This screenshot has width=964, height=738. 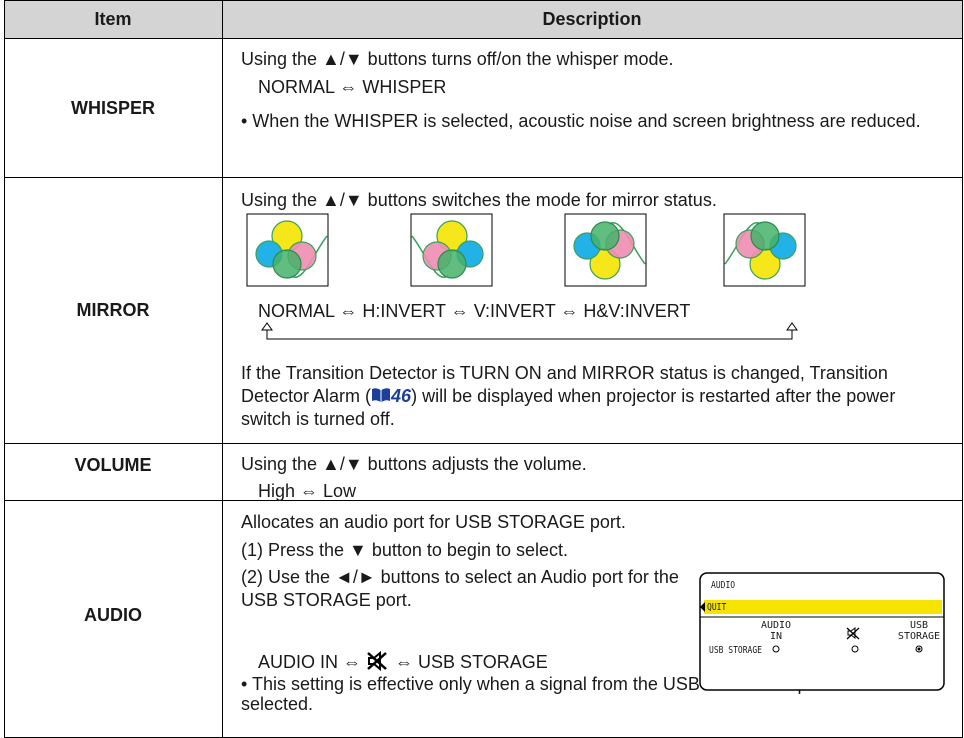 What do you see at coordinates (717, 607) in the screenshot?
I see `menu-quit: QUIT` at bounding box center [717, 607].